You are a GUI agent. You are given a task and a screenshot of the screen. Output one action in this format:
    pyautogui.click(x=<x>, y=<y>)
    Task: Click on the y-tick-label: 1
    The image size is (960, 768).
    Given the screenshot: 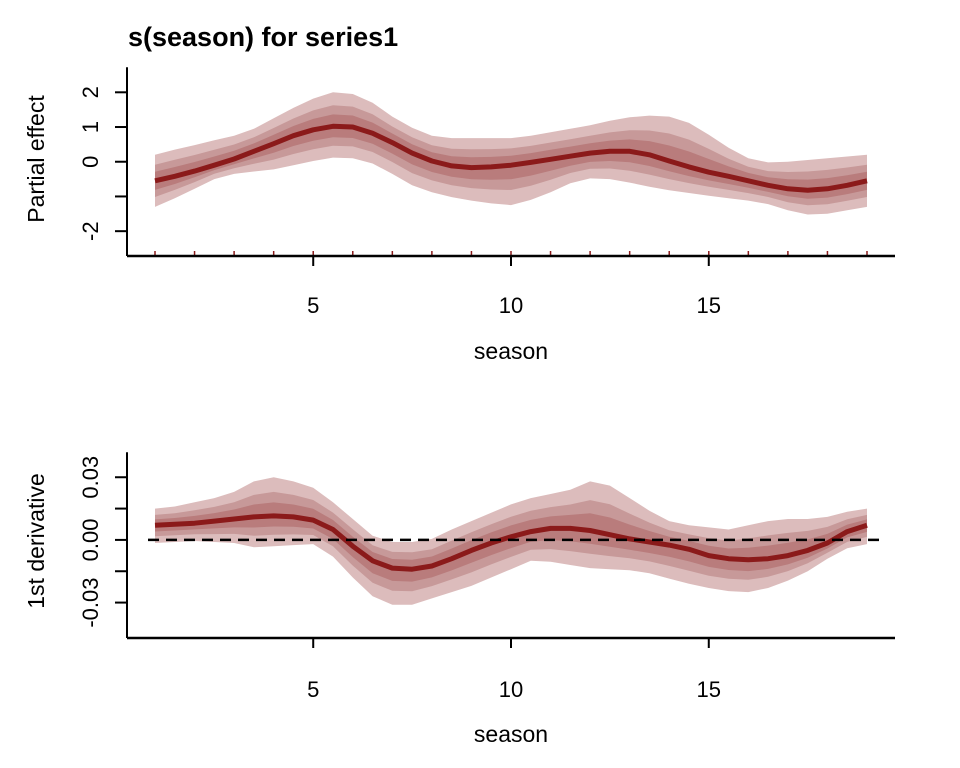 What is the action you would take?
    pyautogui.click(x=90, y=127)
    